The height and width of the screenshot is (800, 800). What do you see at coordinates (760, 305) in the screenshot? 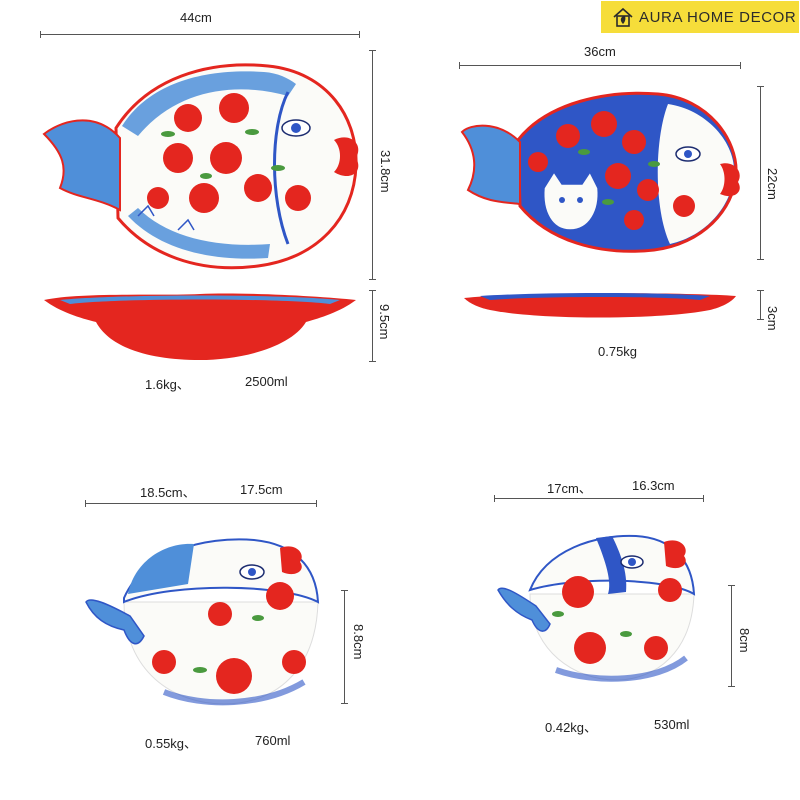
I see `medium-plate-depth-line` at bounding box center [760, 305].